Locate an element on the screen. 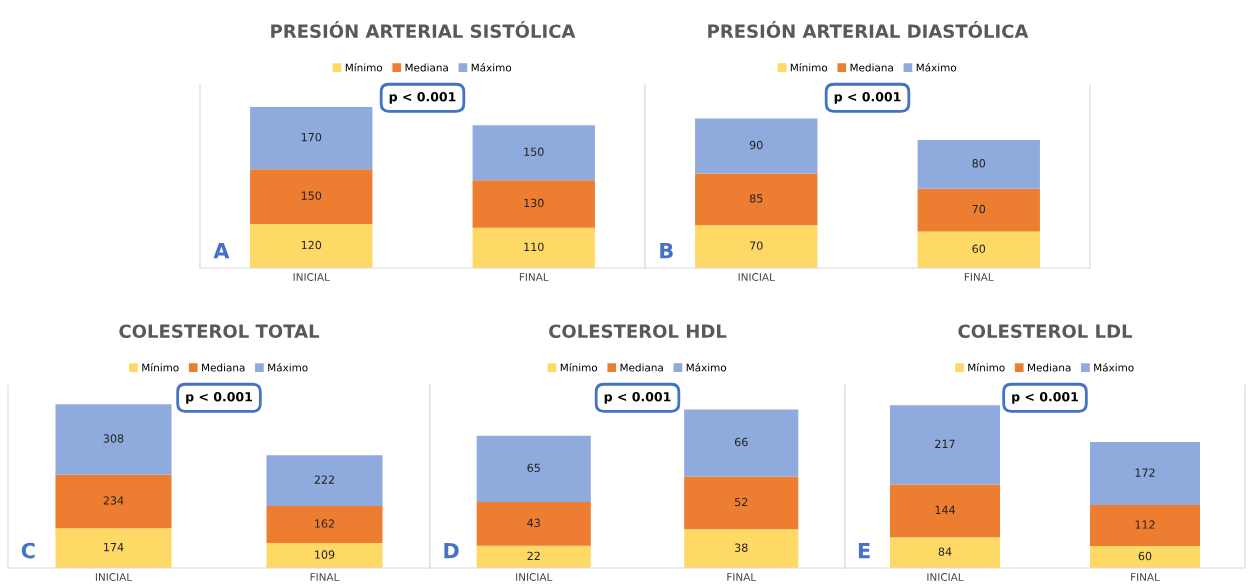  data-label: 109 is located at coordinates (325, 554).